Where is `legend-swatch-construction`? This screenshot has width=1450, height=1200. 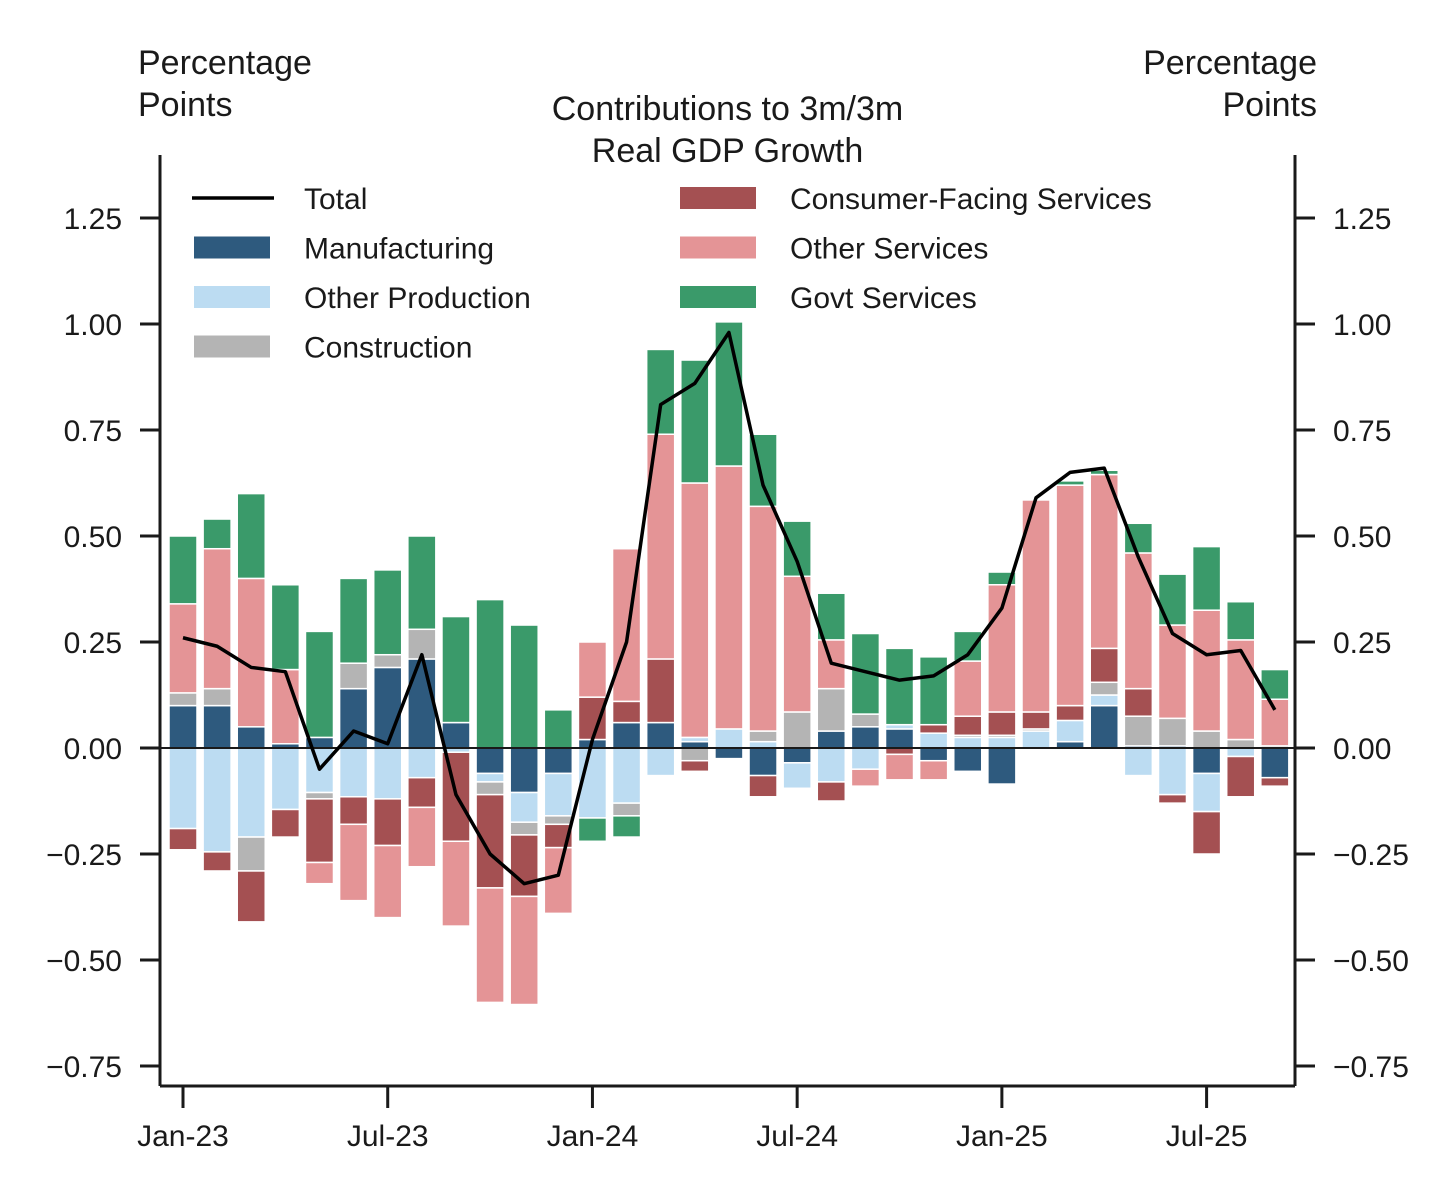 legend-swatch-construction is located at coordinates (232, 346).